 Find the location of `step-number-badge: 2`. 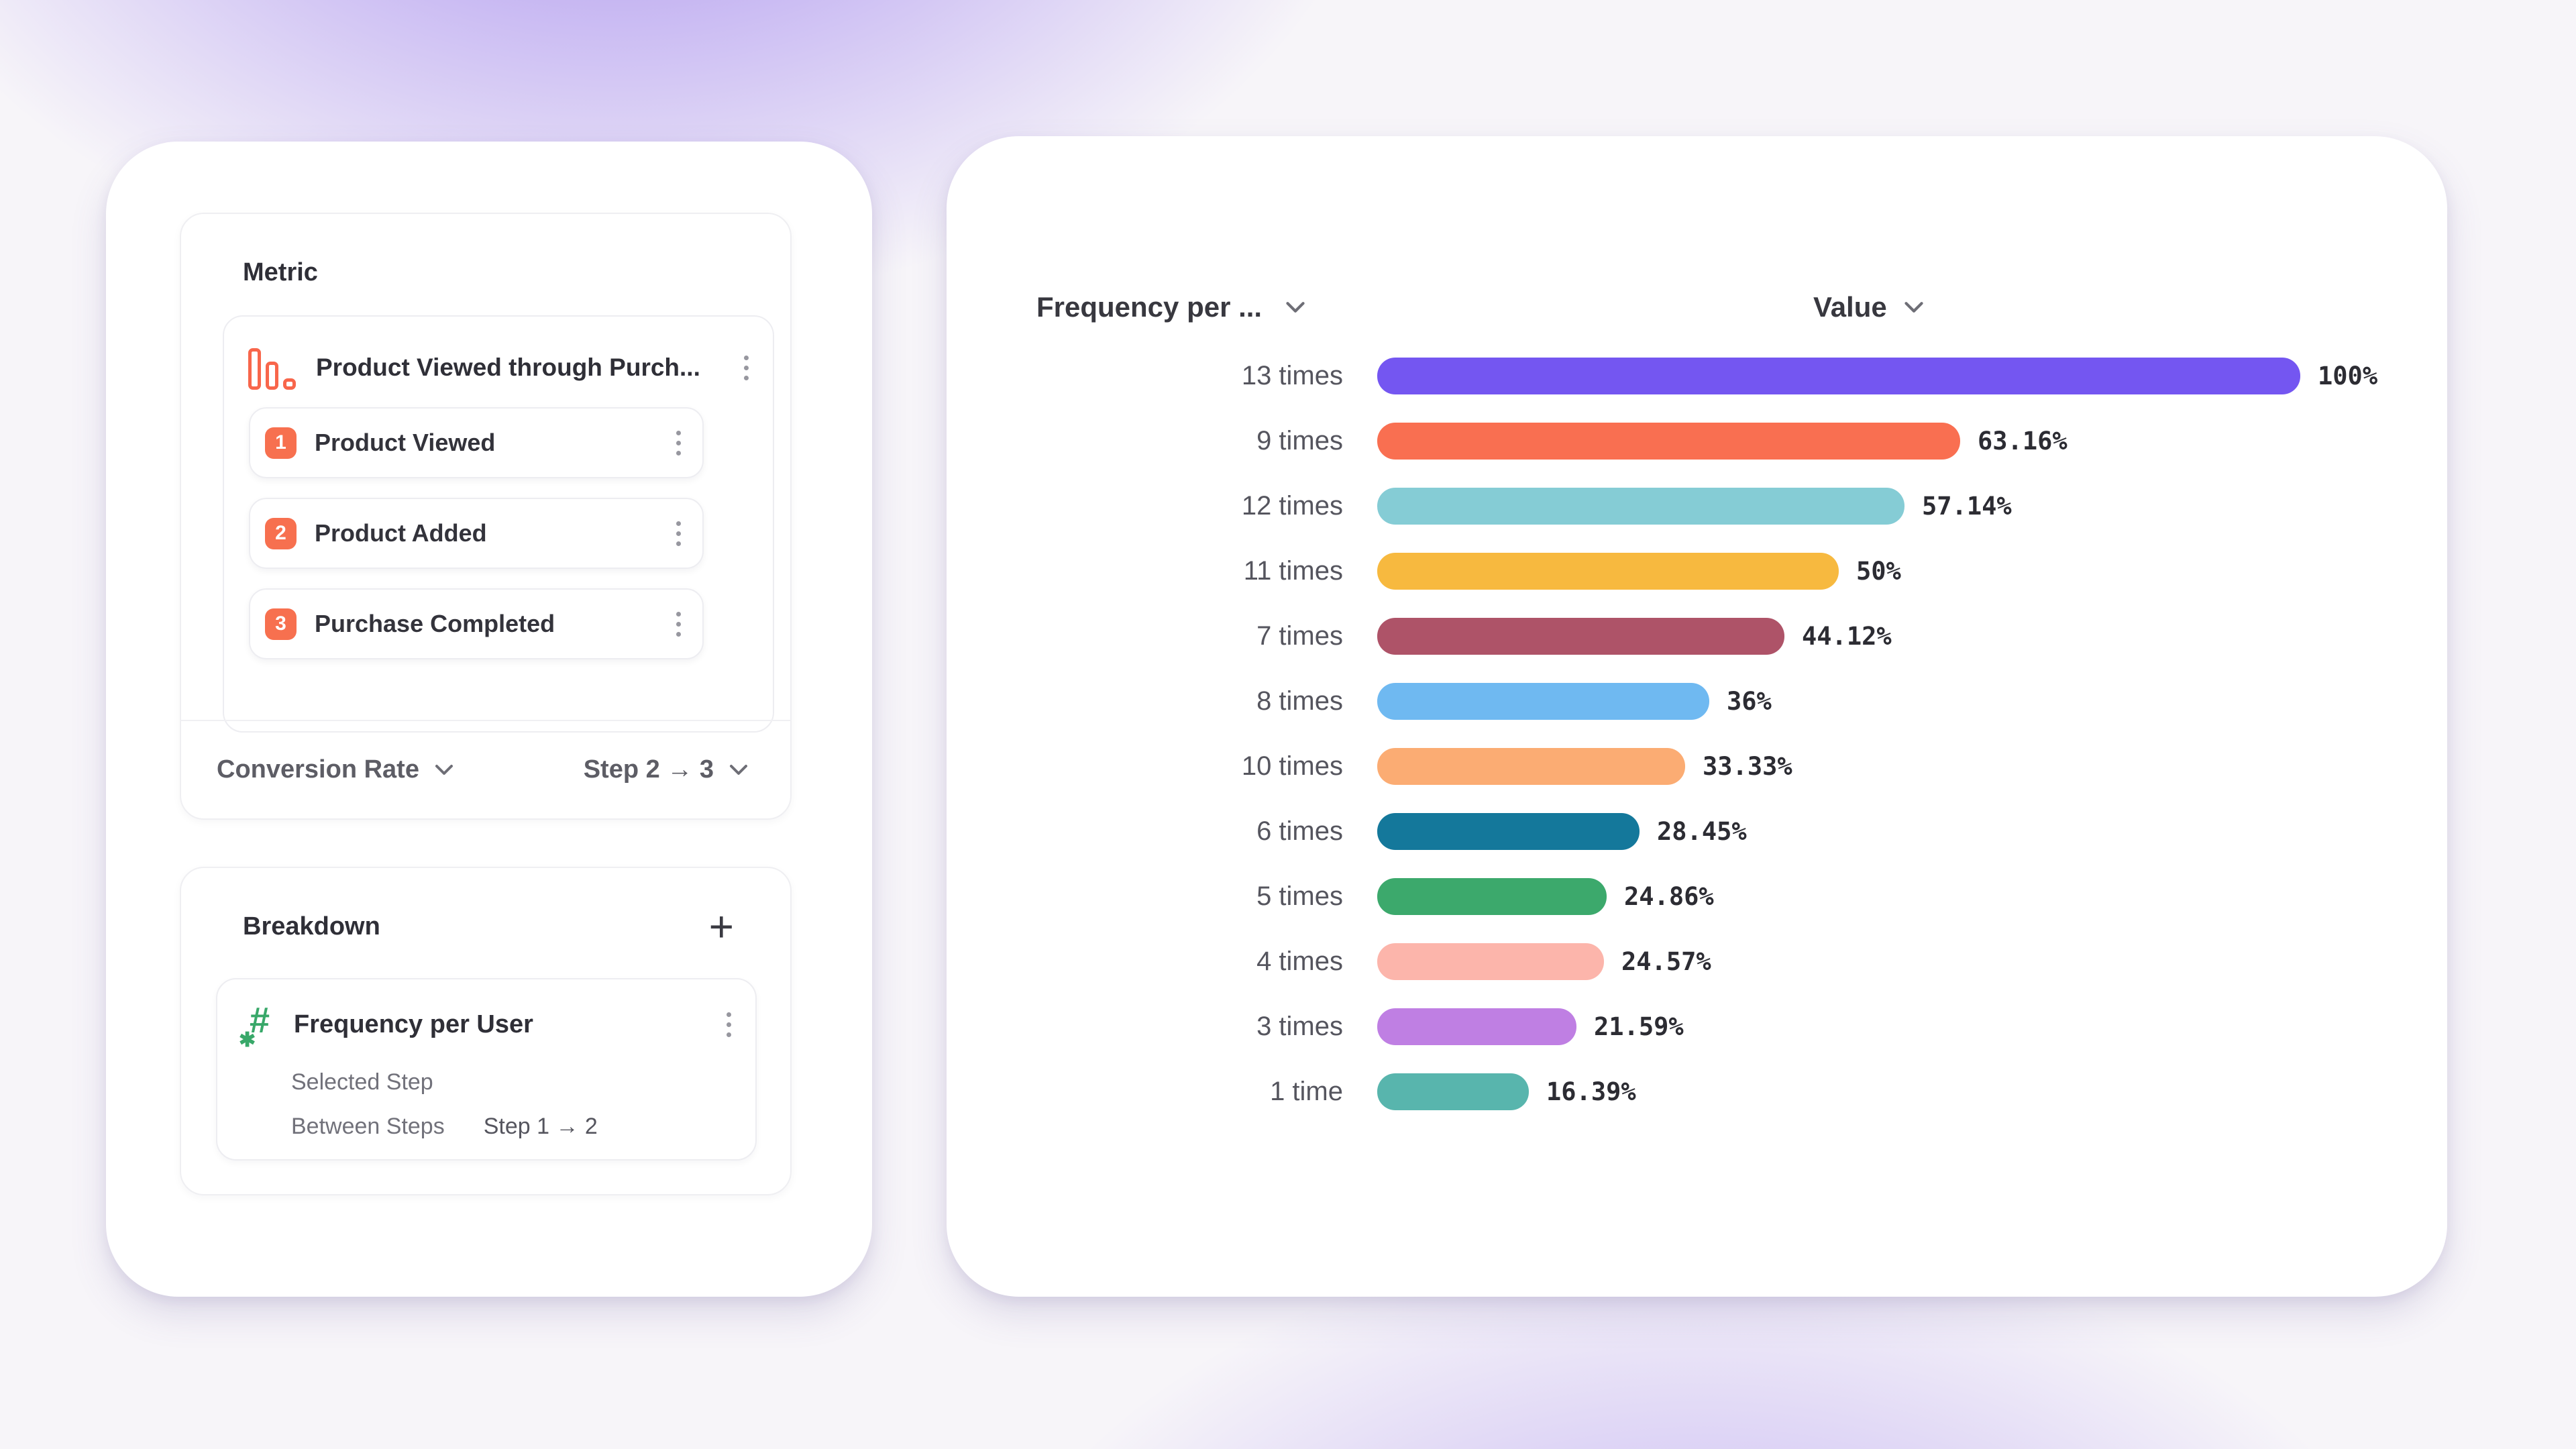

step-number-badge: 2 is located at coordinates (281, 533).